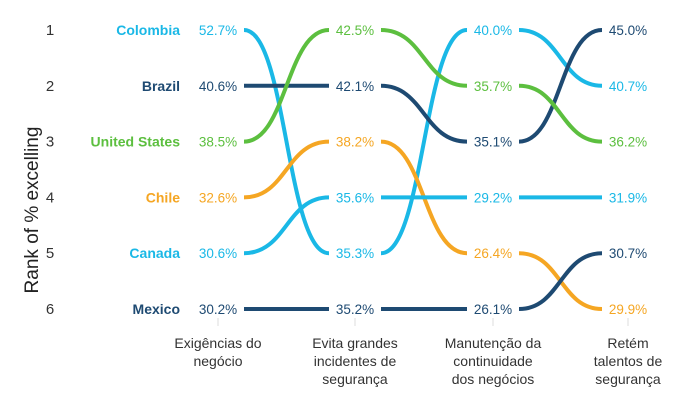 The width and height of the screenshot is (687, 407). I want to click on rank-axis: 1 2 3 4 5 6, so click(50, 170).